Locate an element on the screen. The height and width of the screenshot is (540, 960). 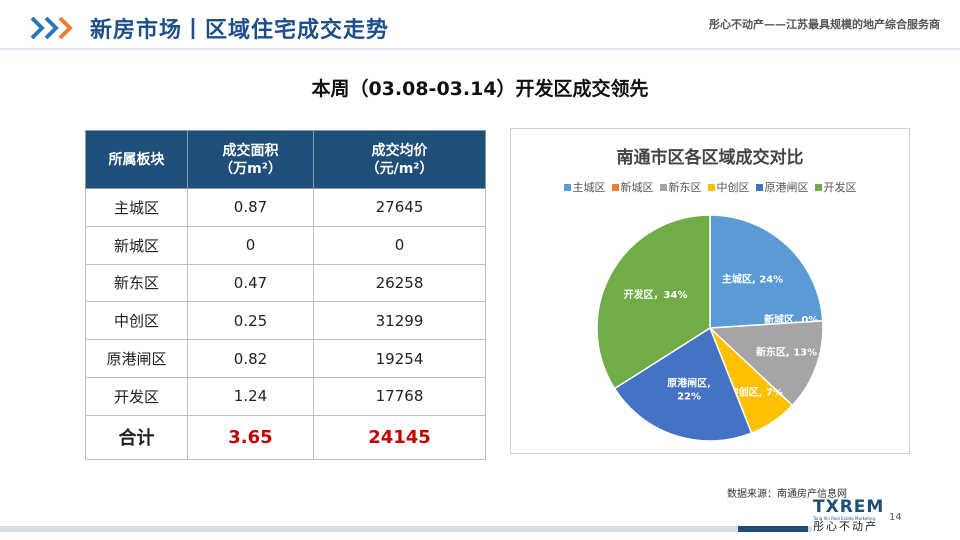
legend-label: 新城区 is located at coordinates (637, 187).